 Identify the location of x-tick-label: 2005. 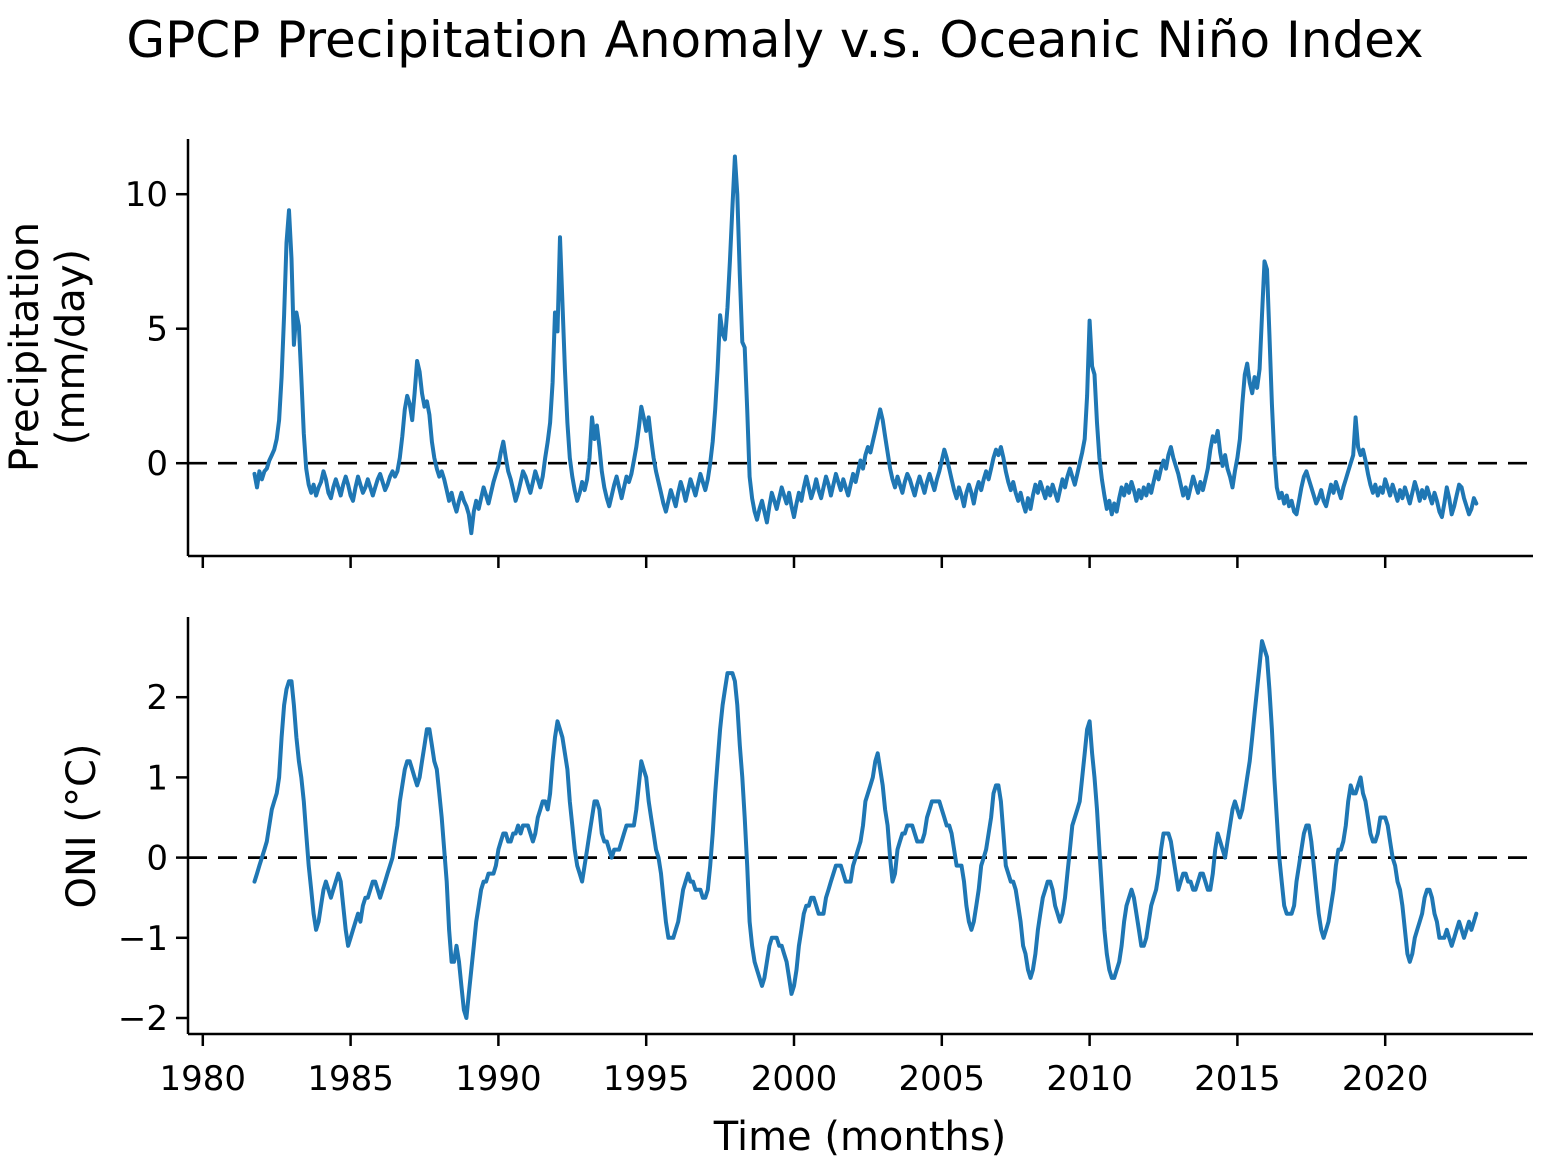
(942, 1079).